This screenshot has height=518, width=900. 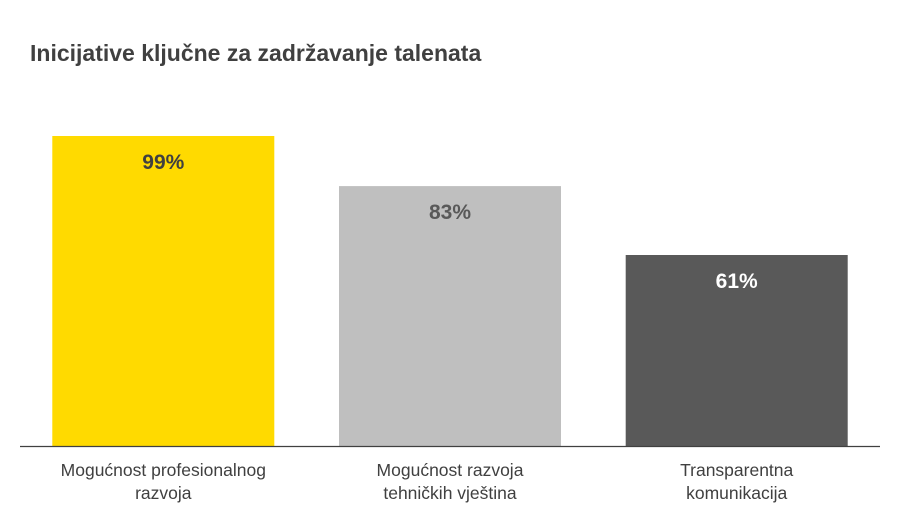 What do you see at coordinates (163, 470) in the screenshot?
I see `category-label-line: Mogućnost profesionalnog` at bounding box center [163, 470].